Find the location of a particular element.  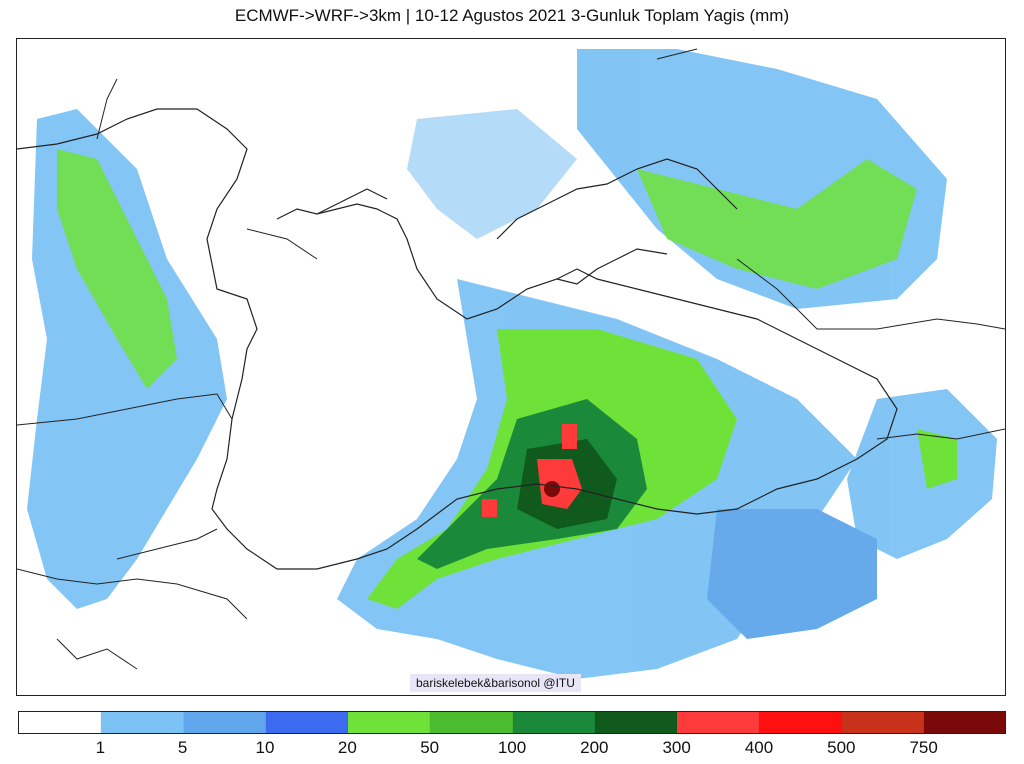

colorbar-labels: 1 5 10 20 50 100 200 300 400 500 750 is located at coordinates (512, 749).